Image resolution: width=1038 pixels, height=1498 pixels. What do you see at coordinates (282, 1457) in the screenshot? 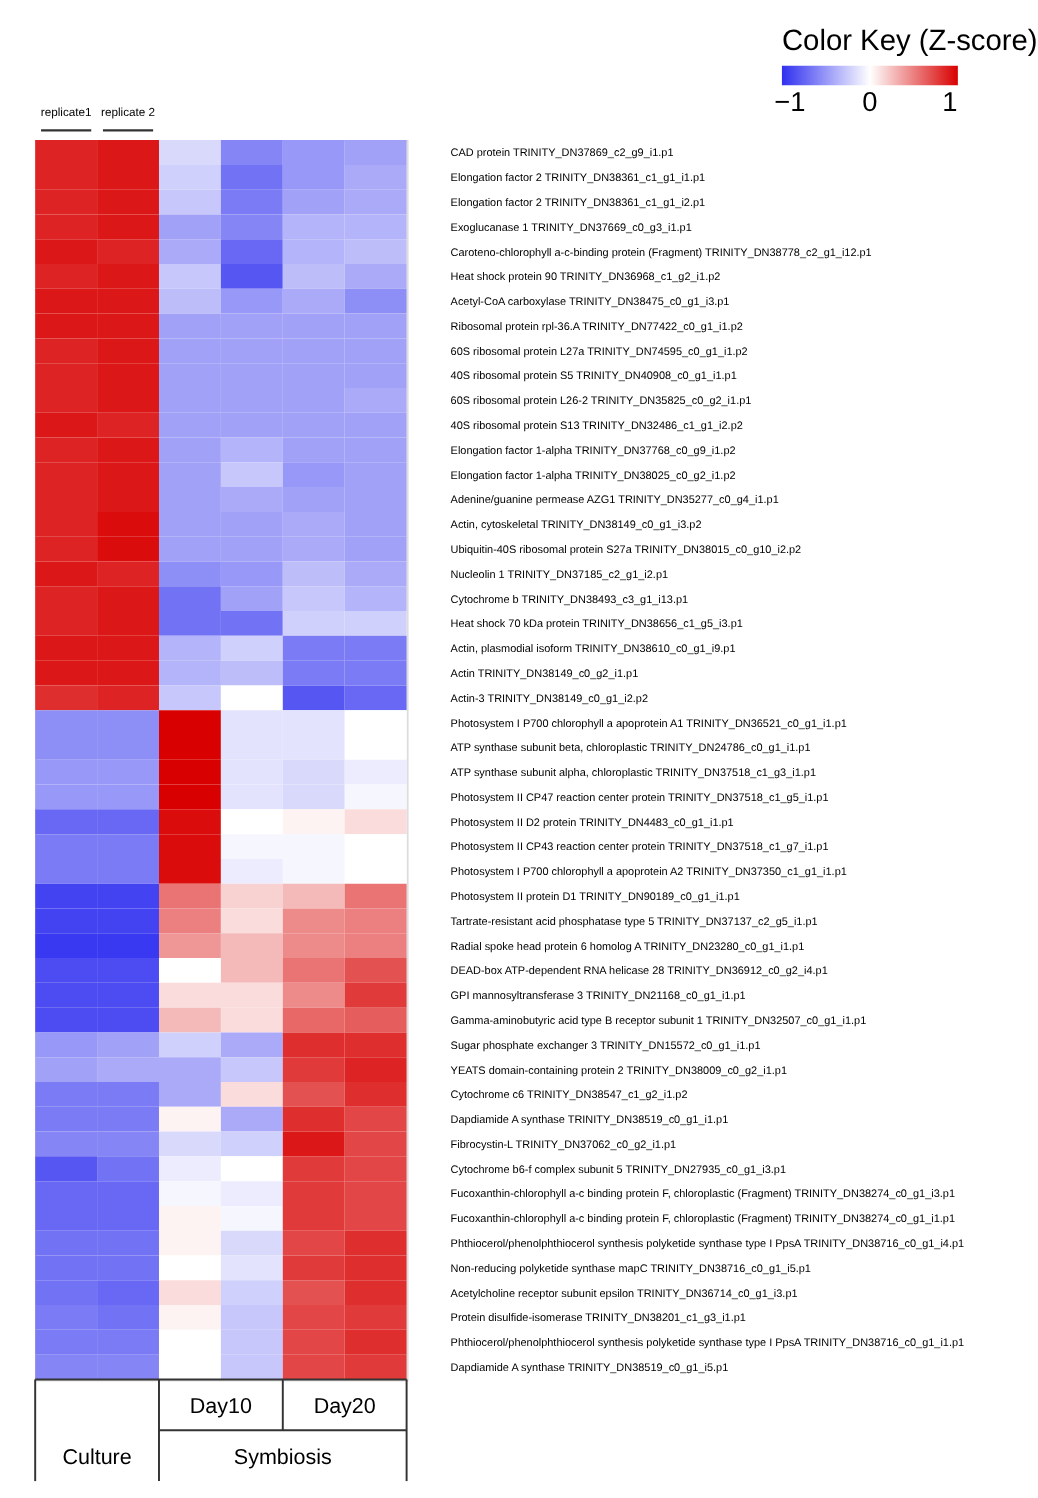
I see `text: Symbiosis` at bounding box center [282, 1457].